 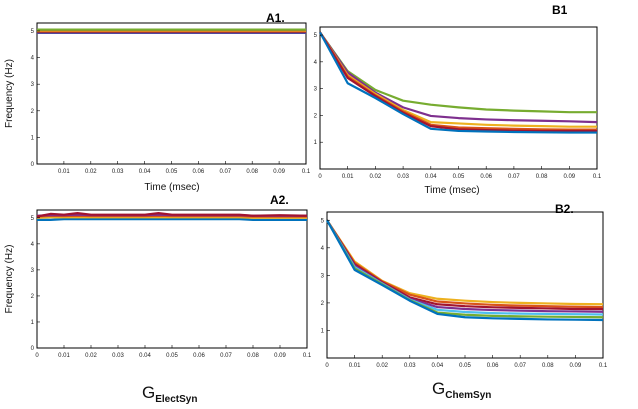 I want to click on panel-label: A1., so click(x=275, y=18).